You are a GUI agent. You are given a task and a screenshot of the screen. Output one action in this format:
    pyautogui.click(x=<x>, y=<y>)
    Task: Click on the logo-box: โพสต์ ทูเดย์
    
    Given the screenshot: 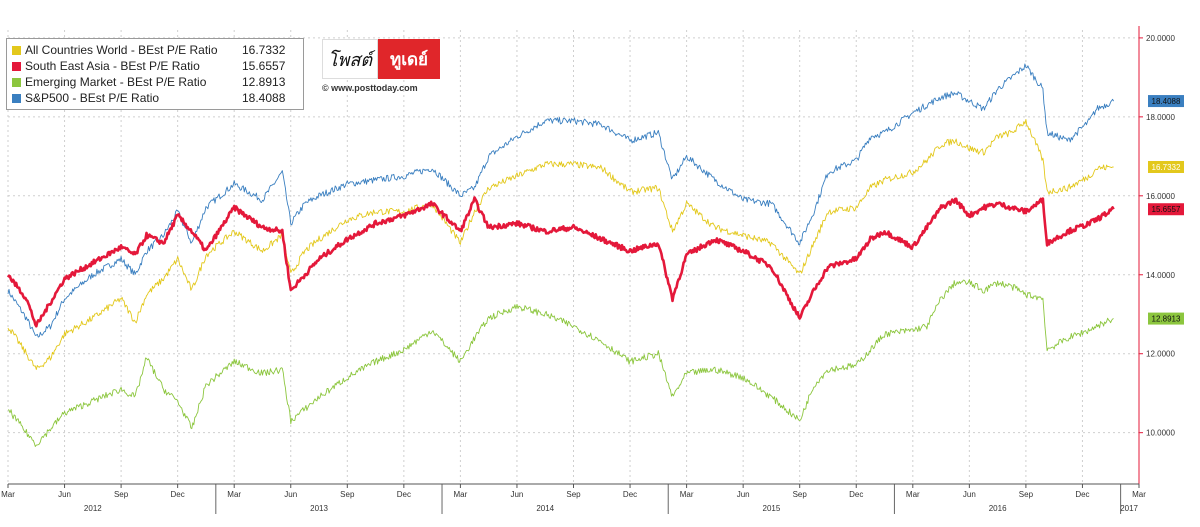 What is the action you would take?
    pyautogui.click(x=381, y=59)
    